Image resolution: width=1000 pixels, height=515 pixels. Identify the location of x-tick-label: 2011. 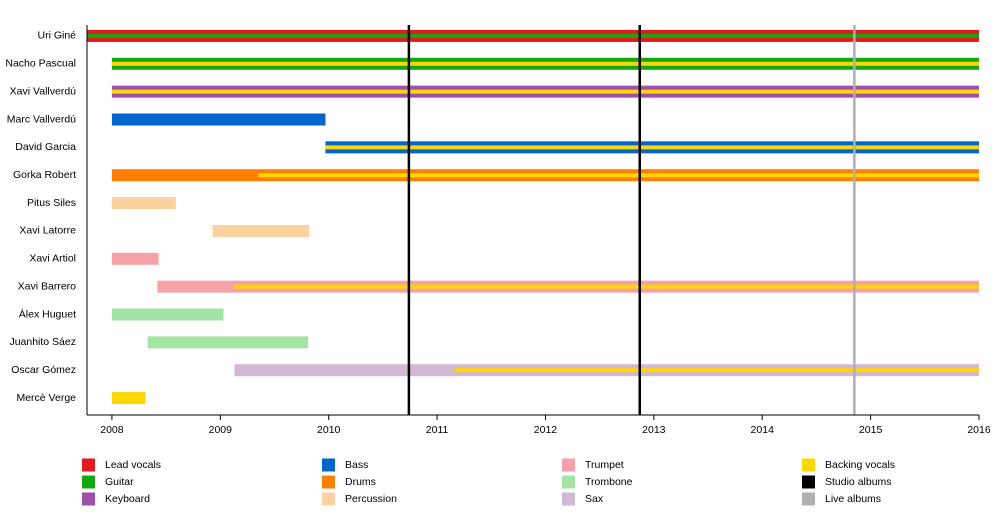
(437, 430).